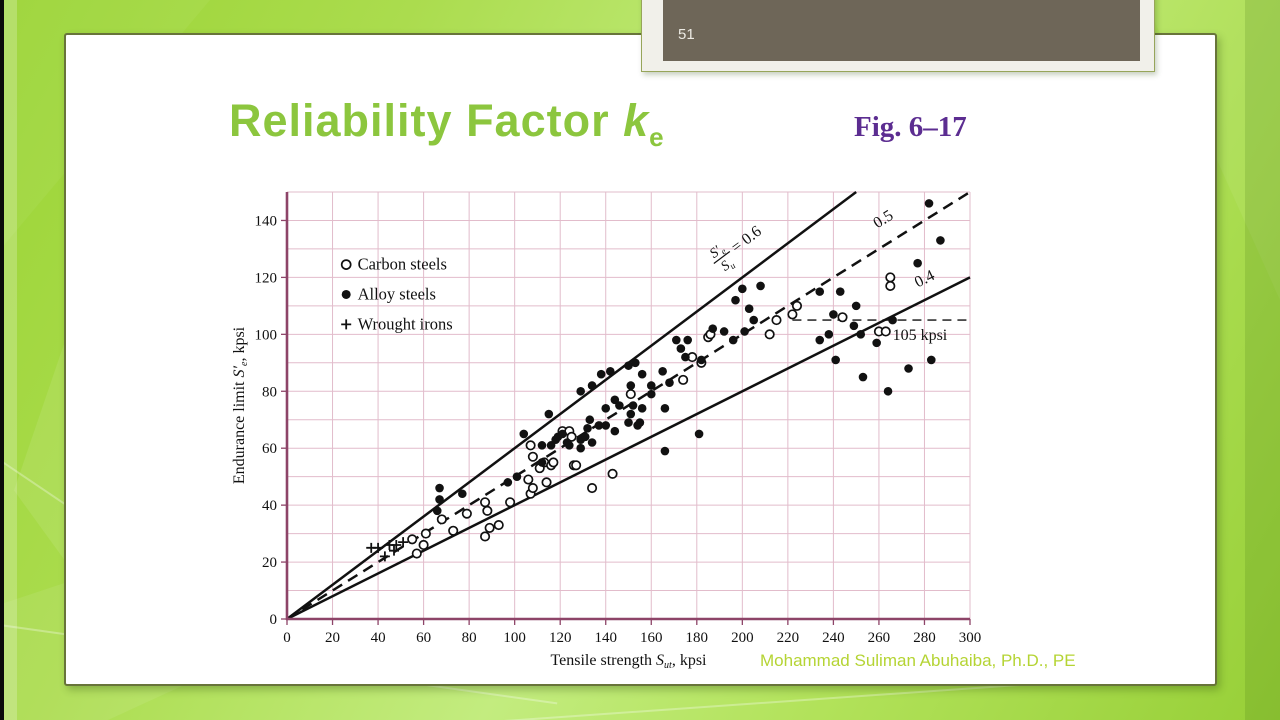 The width and height of the screenshot is (1280, 720). What do you see at coordinates (560, 638) in the screenshot?
I see `x-tick-label: 120` at bounding box center [560, 638].